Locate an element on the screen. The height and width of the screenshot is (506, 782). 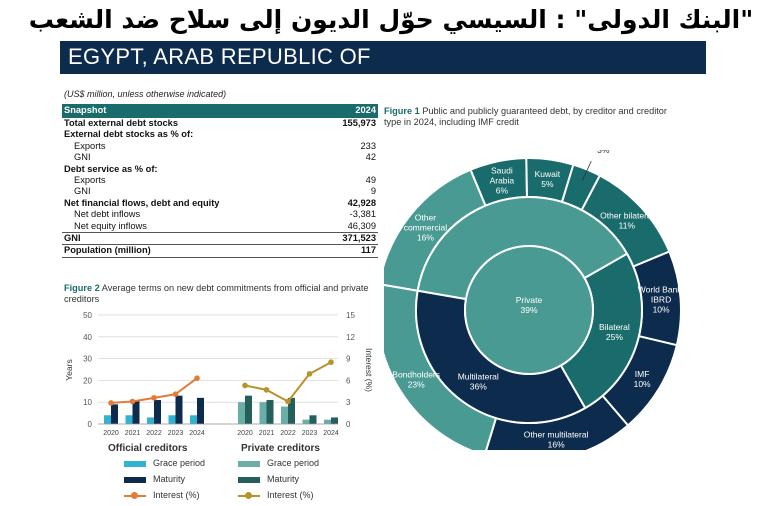
donut-outer-label: Saudi Arabia 6% is located at coordinates (502, 180).